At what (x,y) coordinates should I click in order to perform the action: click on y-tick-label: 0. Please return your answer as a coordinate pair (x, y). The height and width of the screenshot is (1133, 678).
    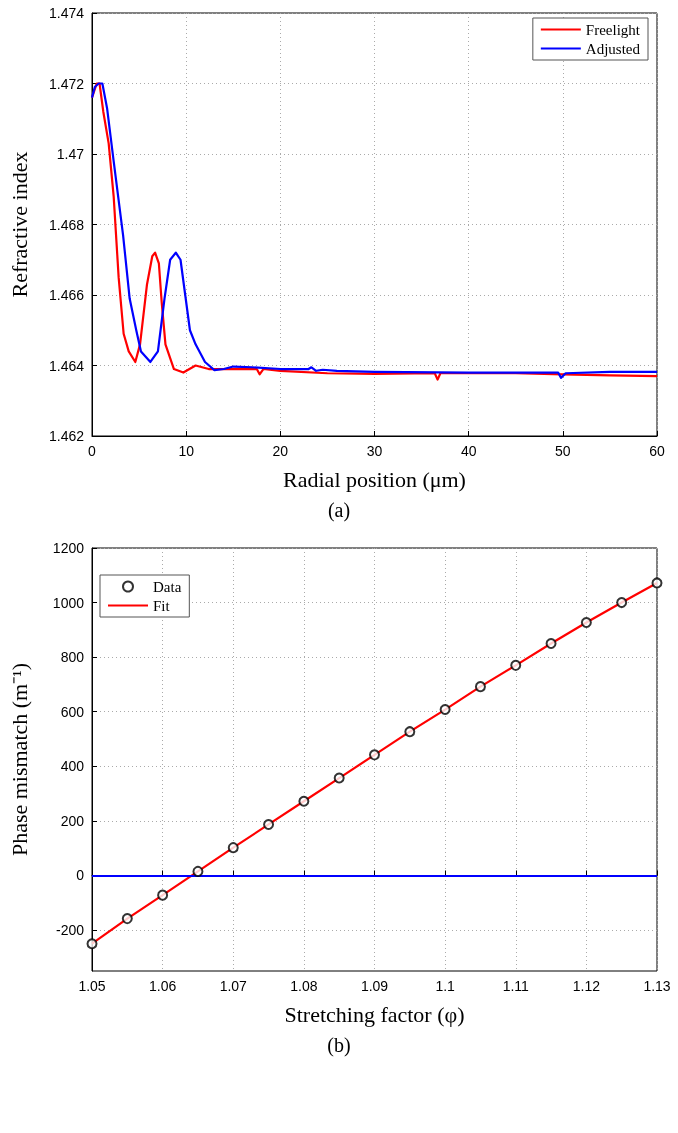
    Looking at the image, I should click on (80, 875).